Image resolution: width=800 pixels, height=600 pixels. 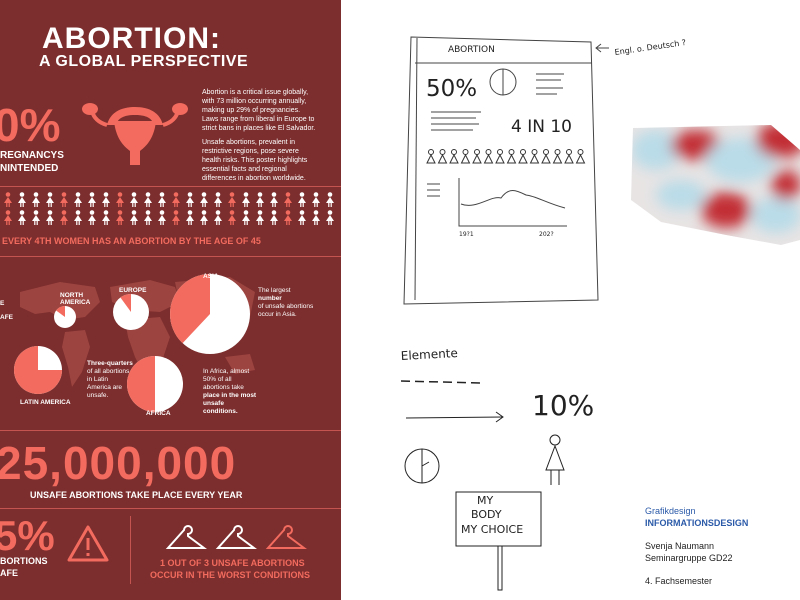 I want to click on sign-line-1: MY, so click(x=485, y=500).